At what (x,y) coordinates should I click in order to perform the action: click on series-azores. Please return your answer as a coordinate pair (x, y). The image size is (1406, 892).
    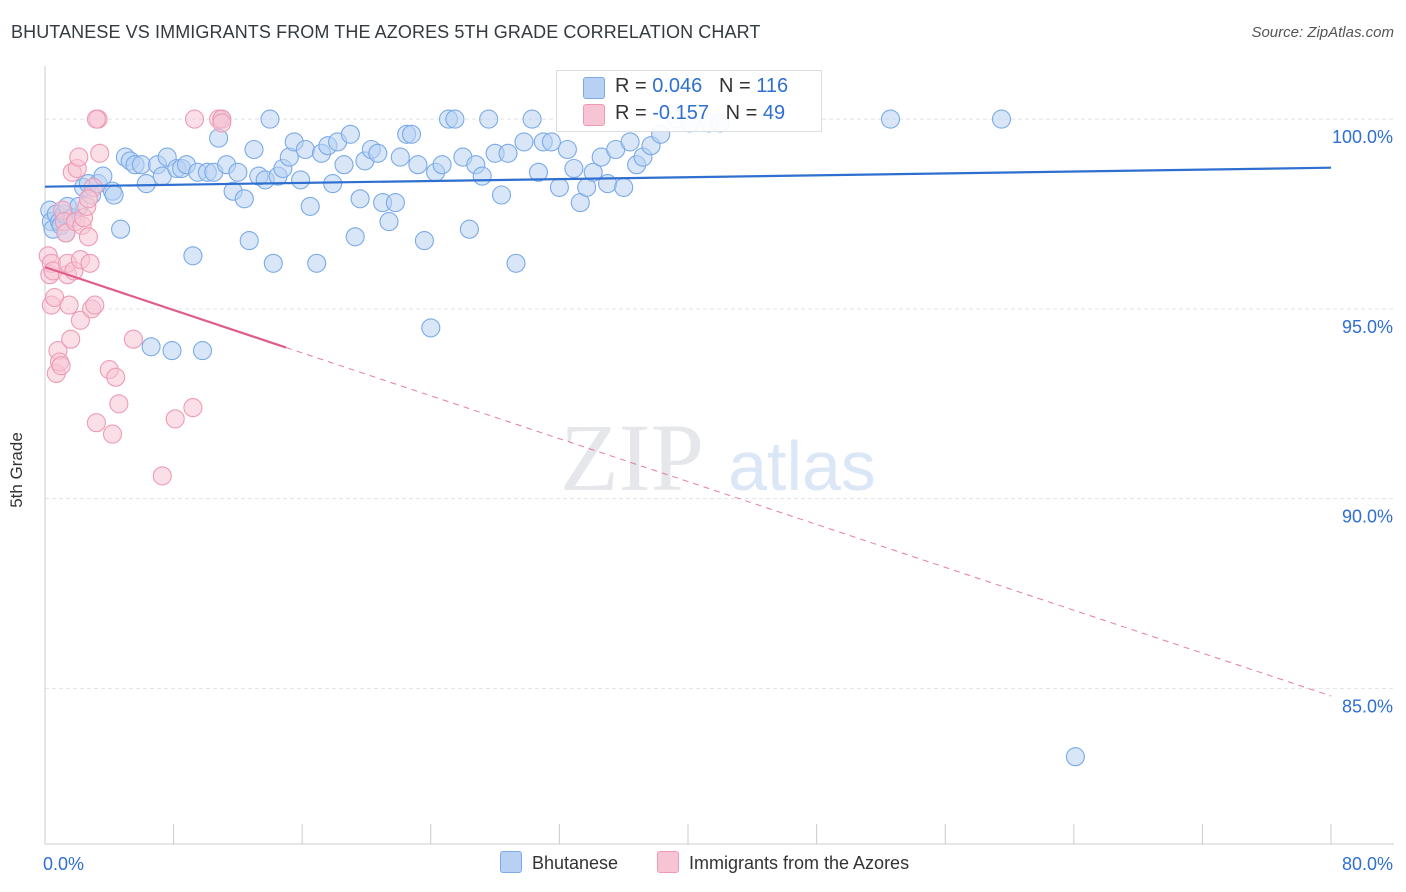
    Looking at the image, I should click on (135, 297).